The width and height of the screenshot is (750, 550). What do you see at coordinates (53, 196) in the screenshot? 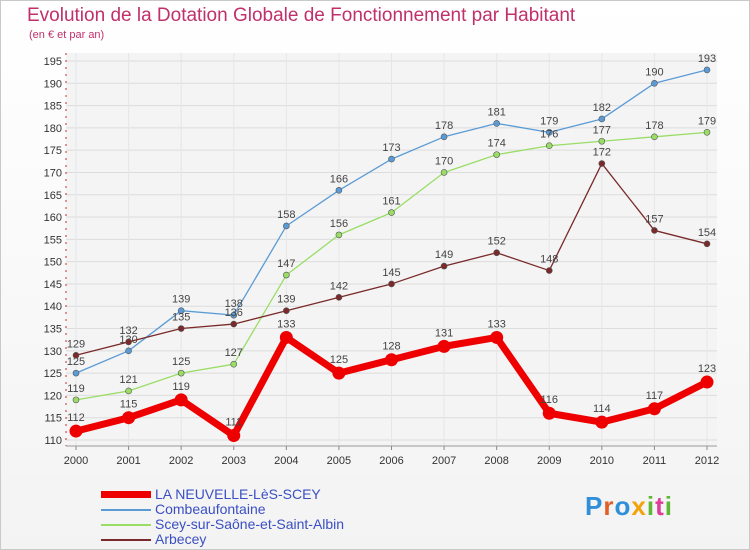
I see `y-tick-label: 165` at bounding box center [53, 196].